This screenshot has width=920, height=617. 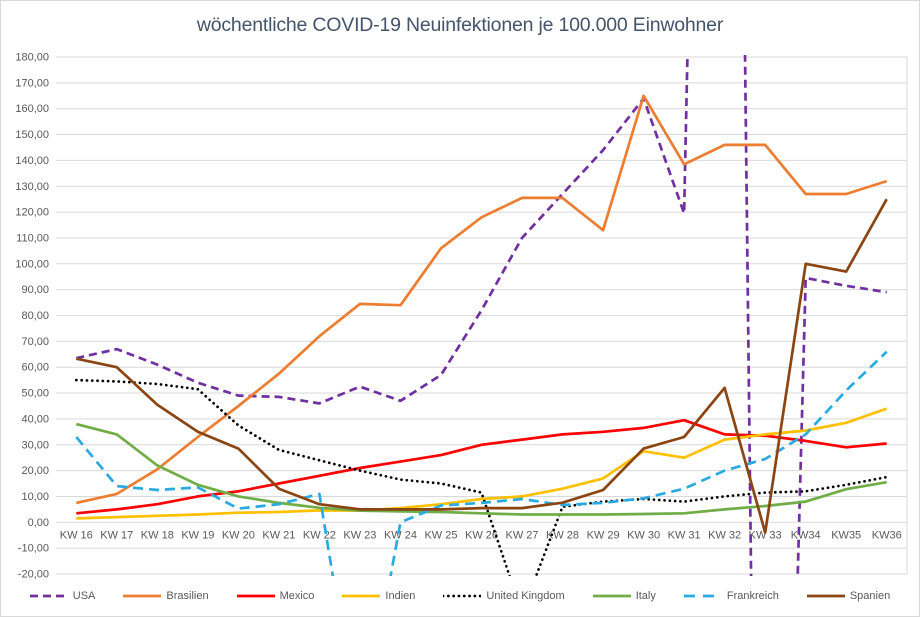 I want to click on legend-swatch-frankreich, so click(x=702, y=596).